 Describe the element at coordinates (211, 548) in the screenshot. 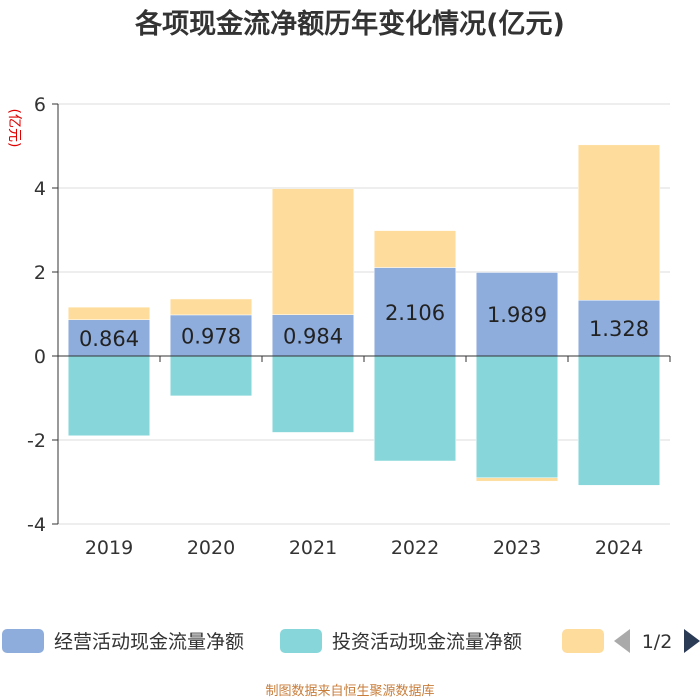

I see `x-tick-label-2020: 2020` at that location.